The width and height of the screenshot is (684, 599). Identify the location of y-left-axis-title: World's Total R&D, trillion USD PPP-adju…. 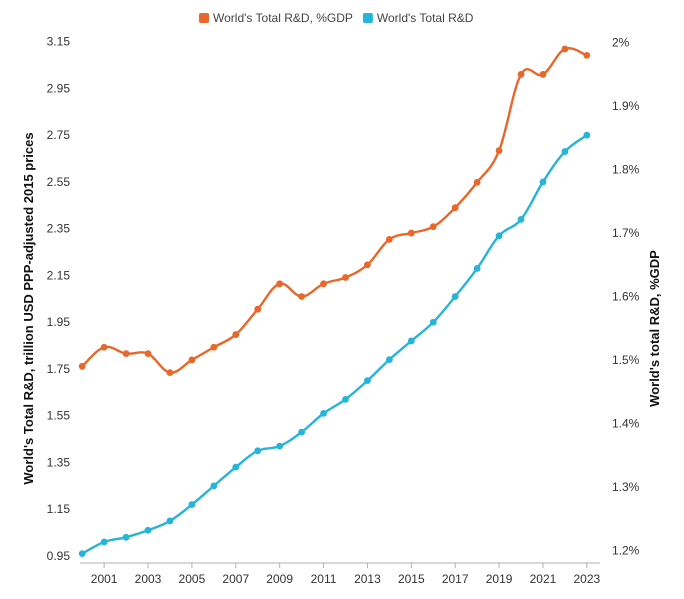
(28, 308).